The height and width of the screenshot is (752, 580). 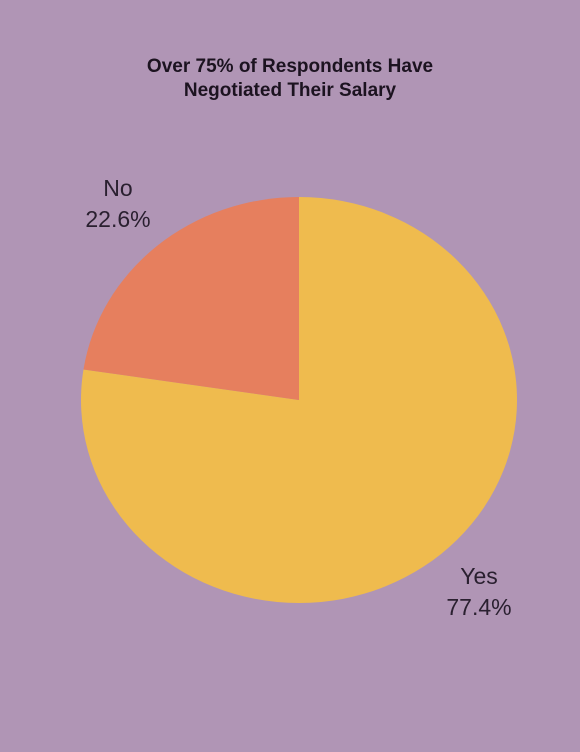 What do you see at coordinates (191, 298) in the screenshot?
I see `pie-slice` at bounding box center [191, 298].